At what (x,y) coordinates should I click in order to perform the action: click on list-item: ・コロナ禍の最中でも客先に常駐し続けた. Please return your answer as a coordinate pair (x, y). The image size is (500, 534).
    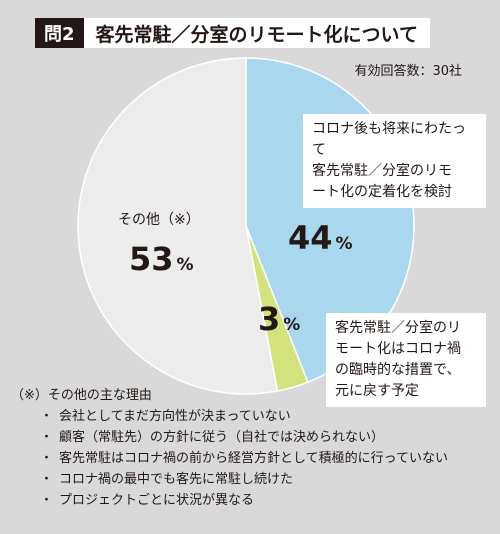
    Looking at the image, I should click on (244, 479).